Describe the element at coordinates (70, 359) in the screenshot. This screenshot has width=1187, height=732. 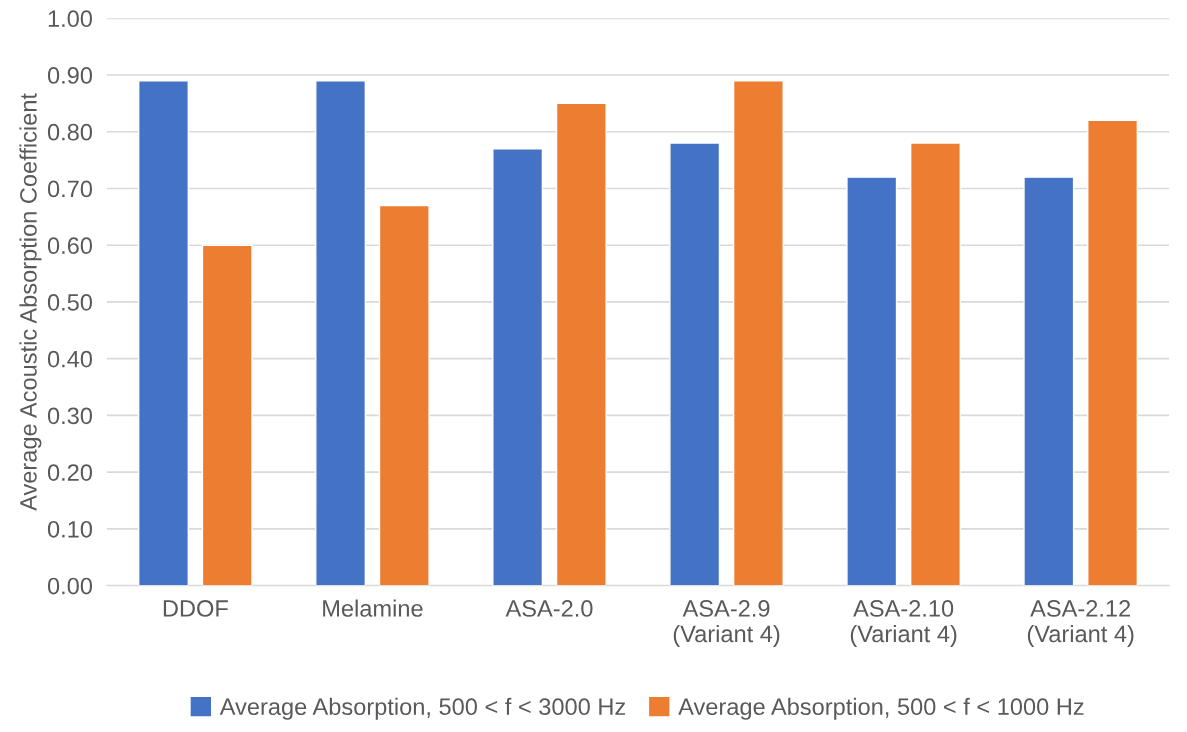
I see `y-tick-label: 0.40` at that location.